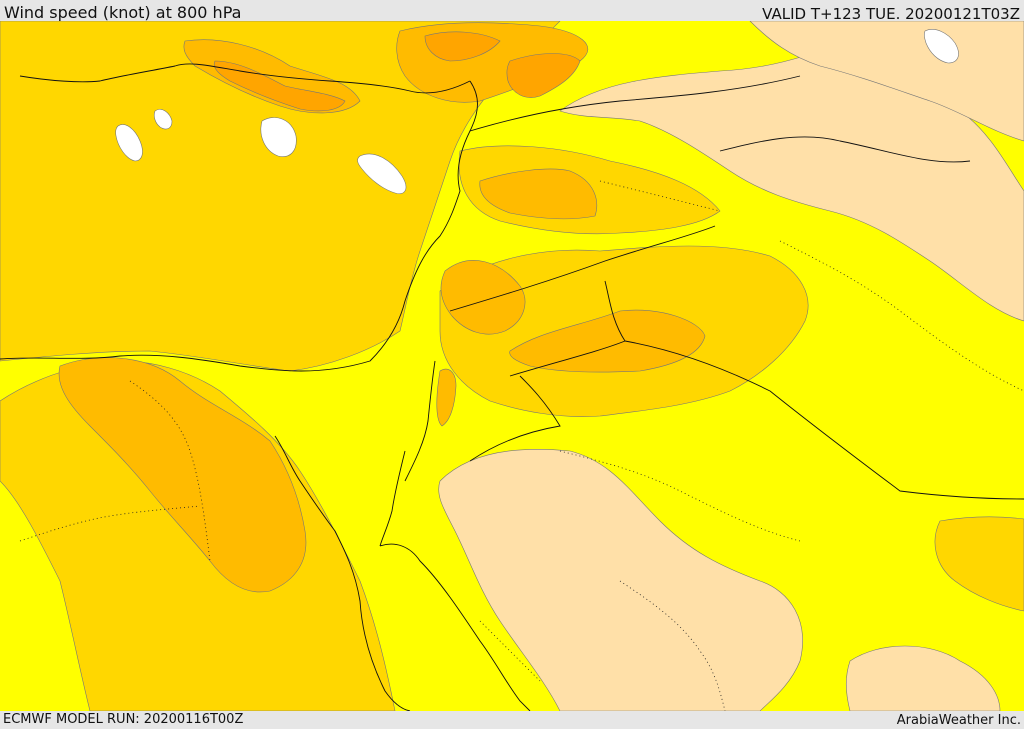  Describe the element at coordinates (543, 75) in the screenshot. I see `wind-band-stronger-east` at that location.